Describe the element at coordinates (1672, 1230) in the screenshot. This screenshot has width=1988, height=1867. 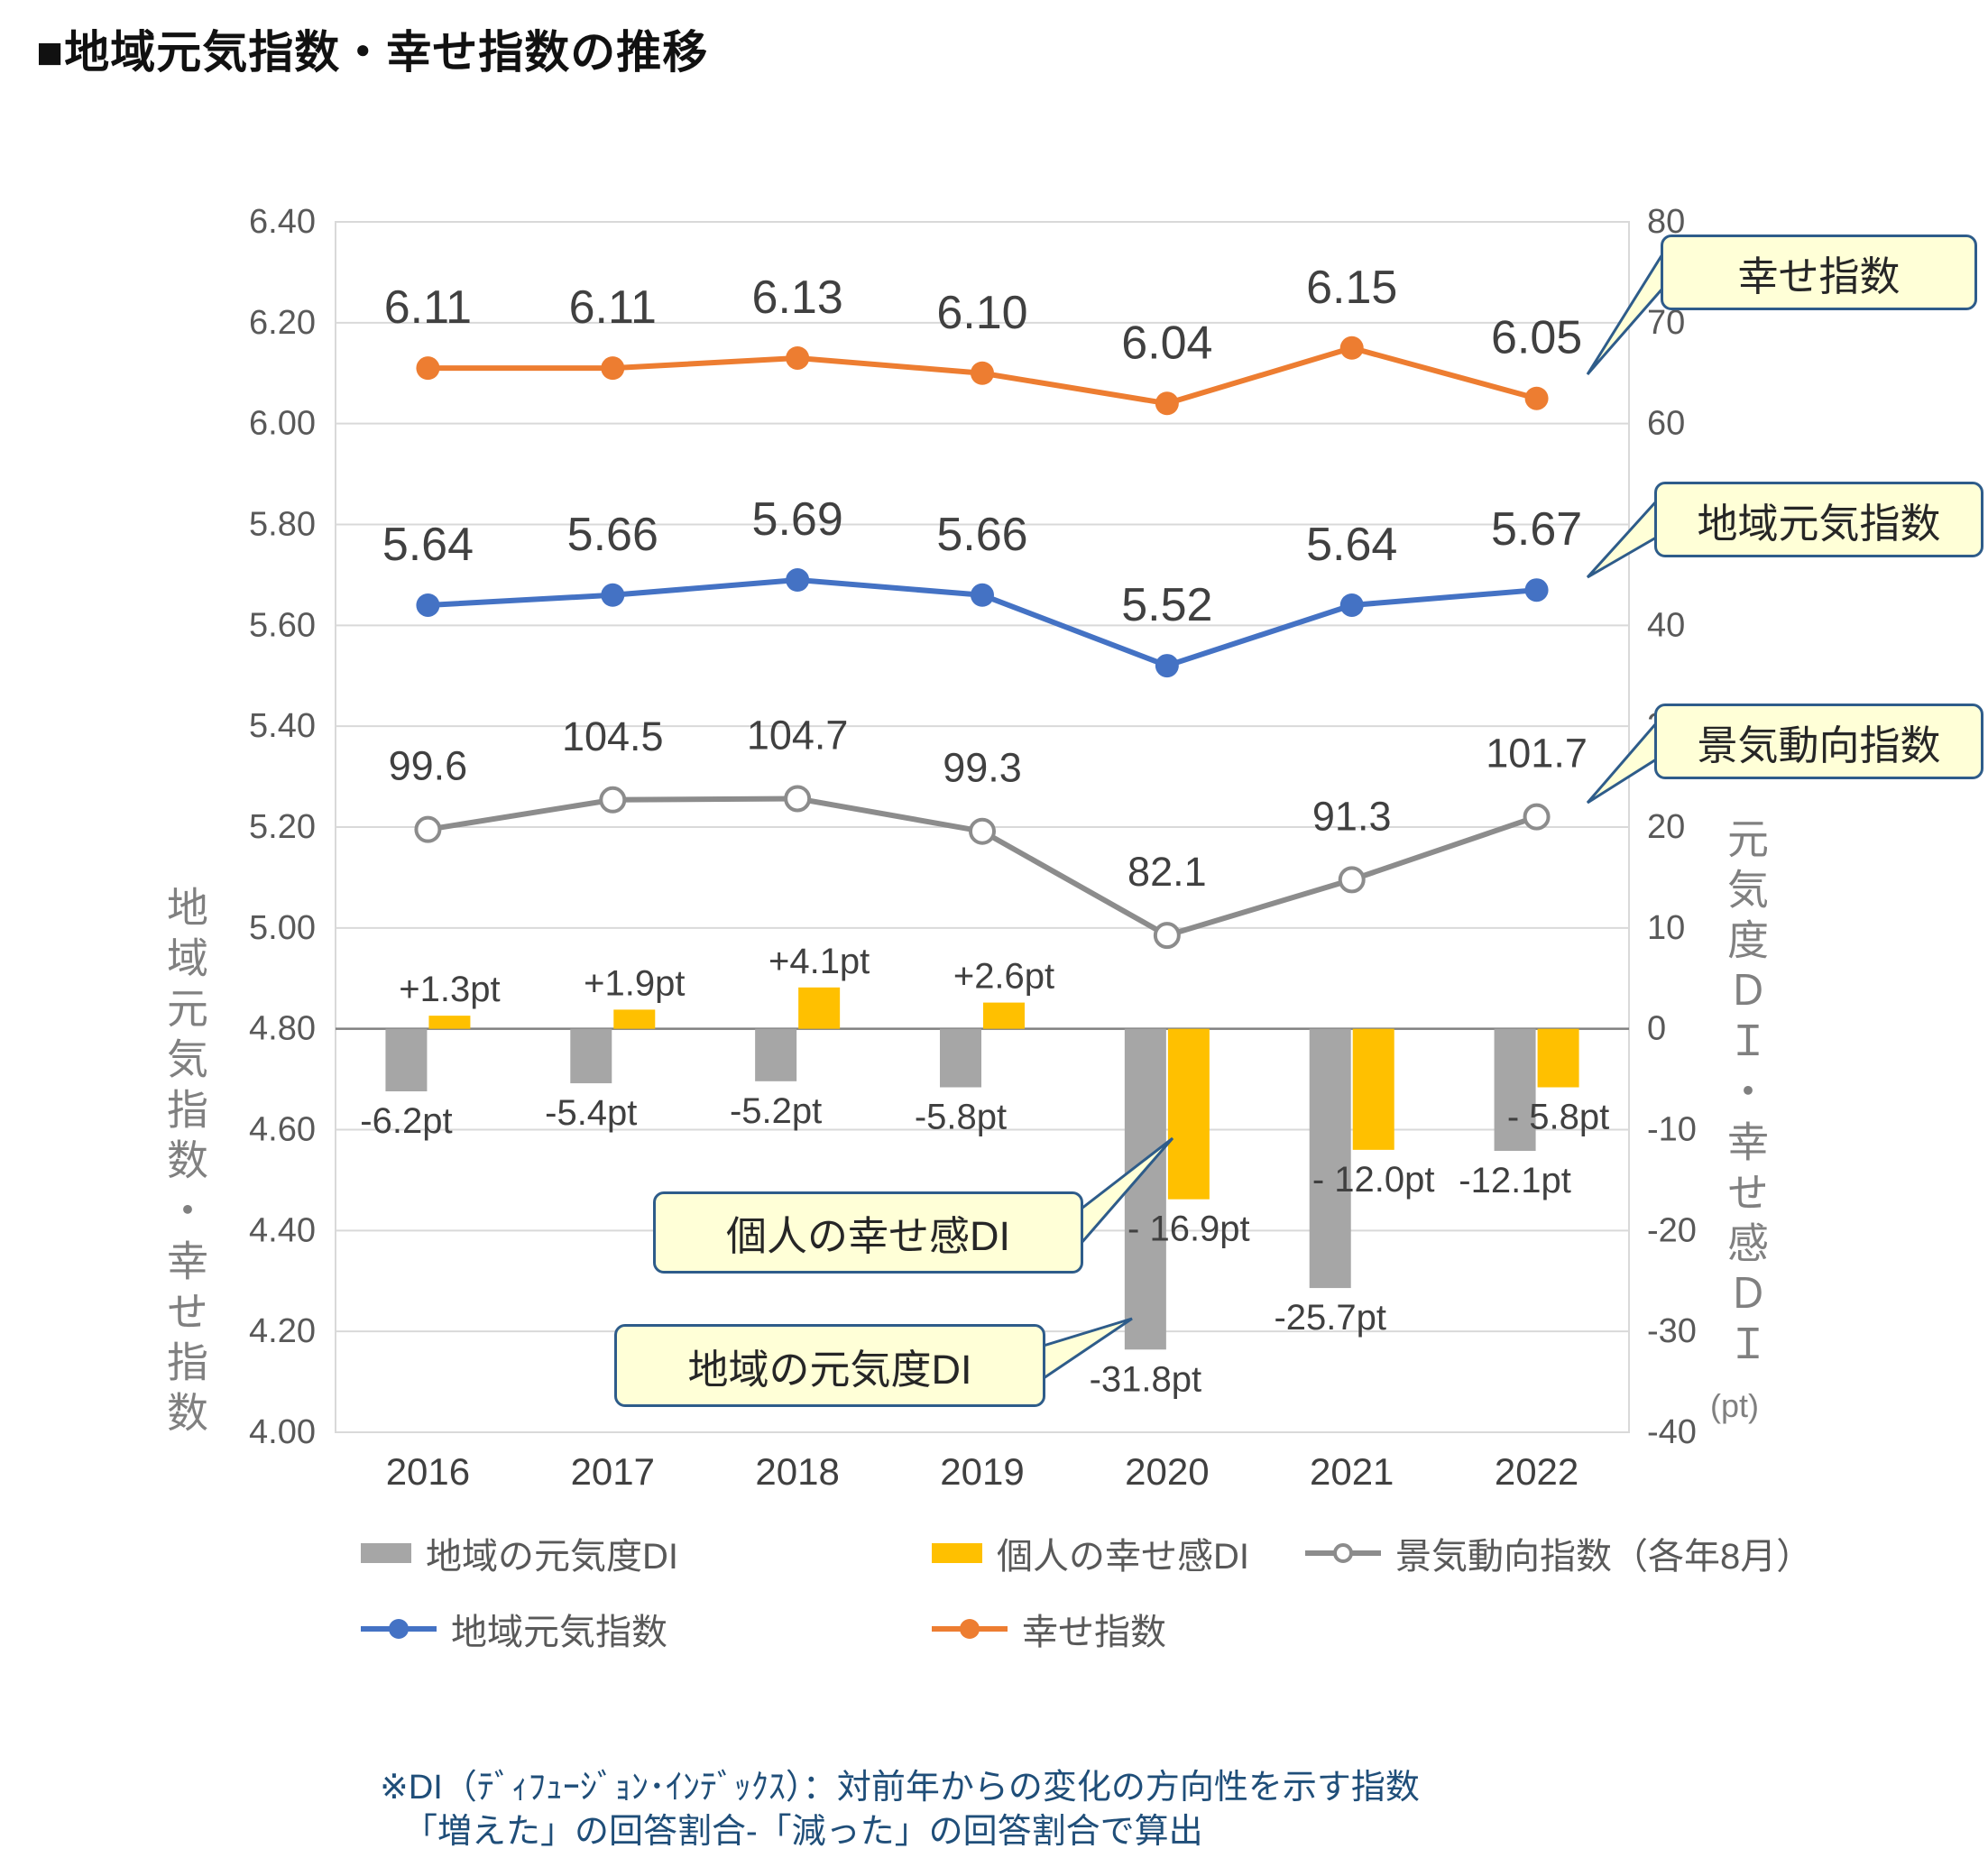
I see `y-right-tick-label: -20` at that location.